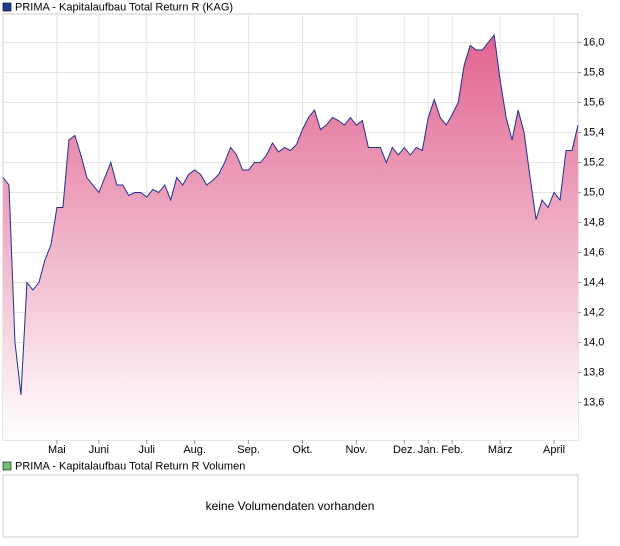  What do you see at coordinates (593, 252) in the screenshot?
I see `y-tick-label: 14,6` at bounding box center [593, 252].